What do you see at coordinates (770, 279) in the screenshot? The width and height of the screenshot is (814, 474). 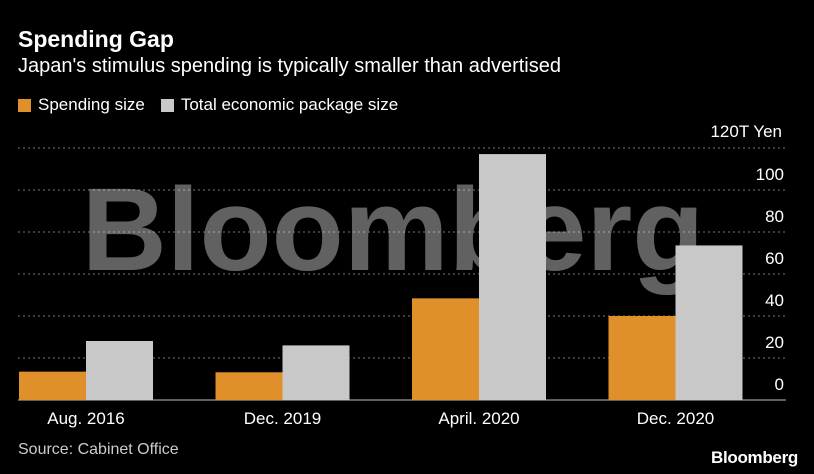 I see `y-axis-ticks: 0 20 40 60 80 100` at bounding box center [770, 279].